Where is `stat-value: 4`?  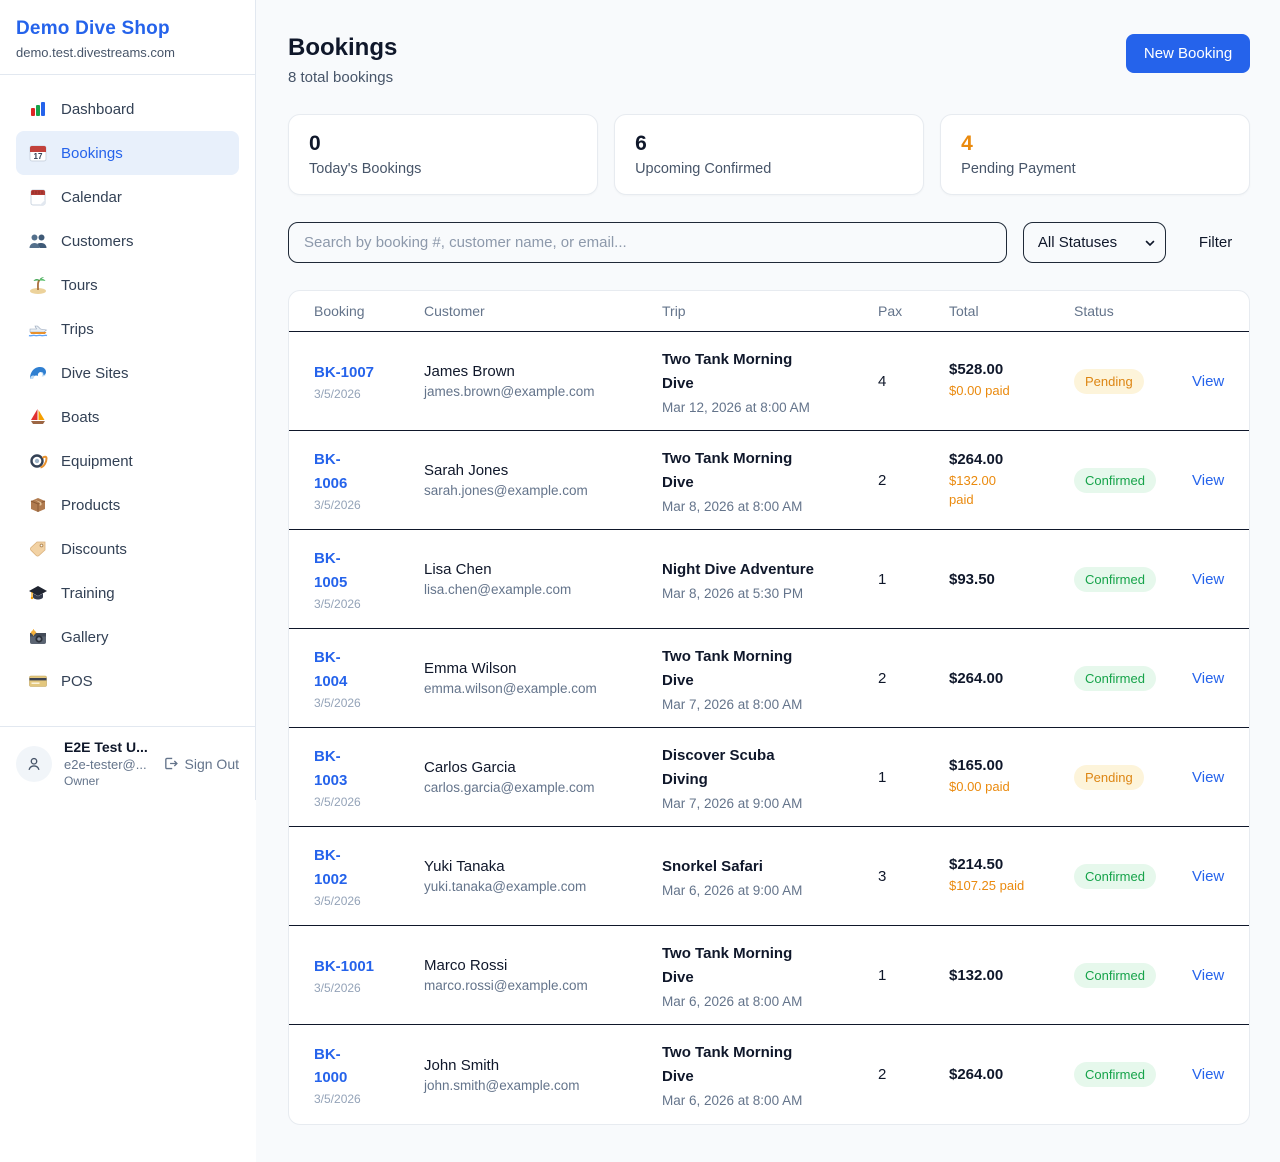
stat-value: 4 is located at coordinates (967, 143).